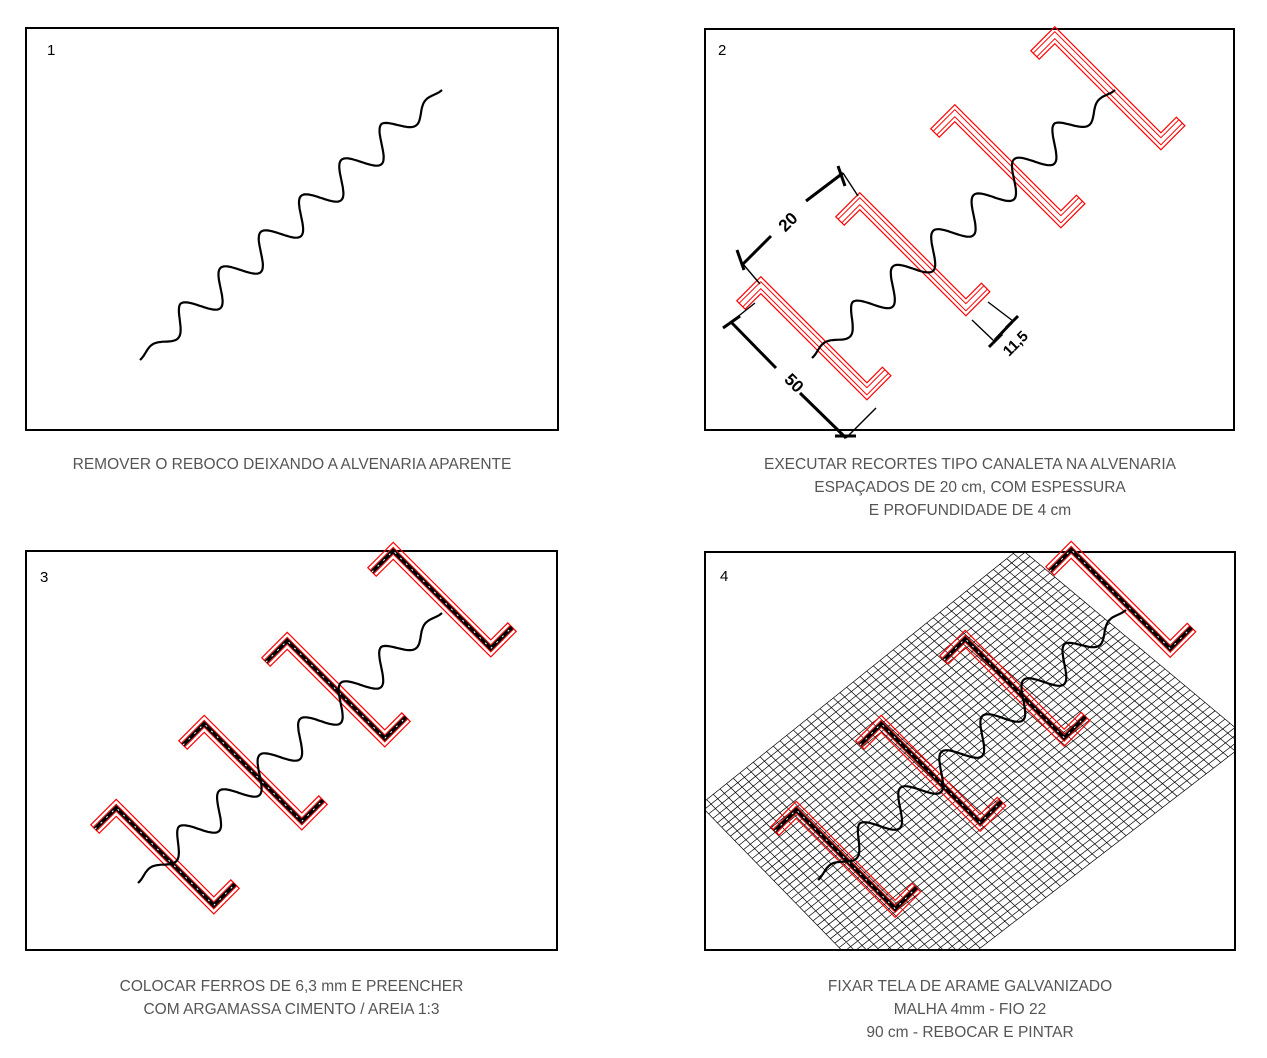 The width and height of the screenshot is (1267, 1058). What do you see at coordinates (970, 510) in the screenshot?
I see `caption-line: E PROFUNDIDADE DE 4 cm` at bounding box center [970, 510].